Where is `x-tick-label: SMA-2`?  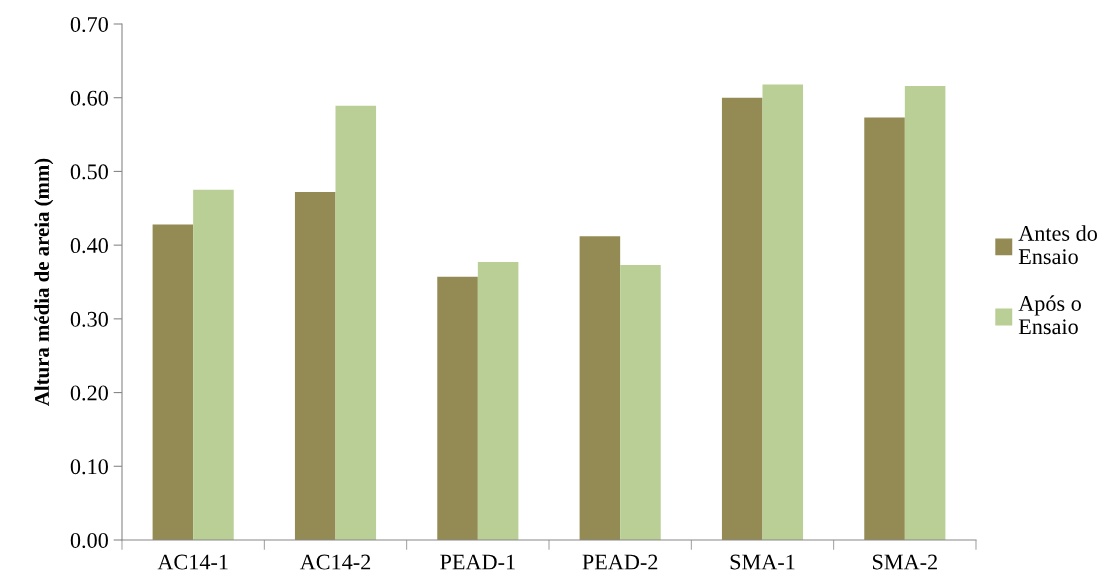 x-tick-label: SMA-2 is located at coordinates (904, 562).